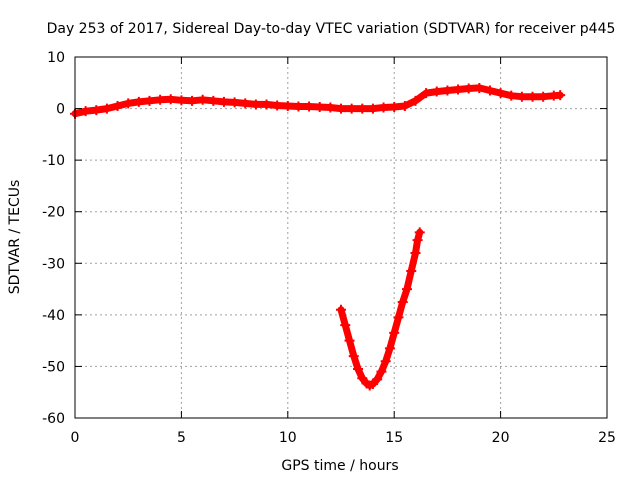  Describe the element at coordinates (181, 438) in the screenshot. I see `x-tick-label: 5` at that location.